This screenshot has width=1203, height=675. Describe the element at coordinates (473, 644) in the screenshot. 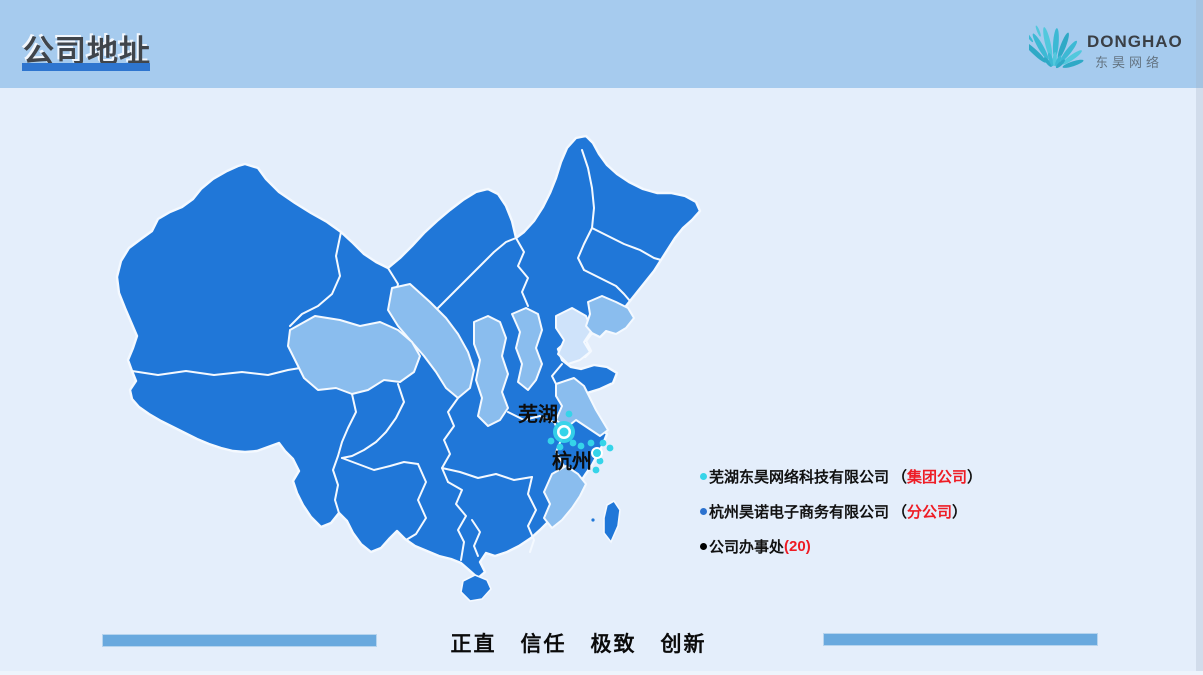

I see `motto-word: 正直` at that location.